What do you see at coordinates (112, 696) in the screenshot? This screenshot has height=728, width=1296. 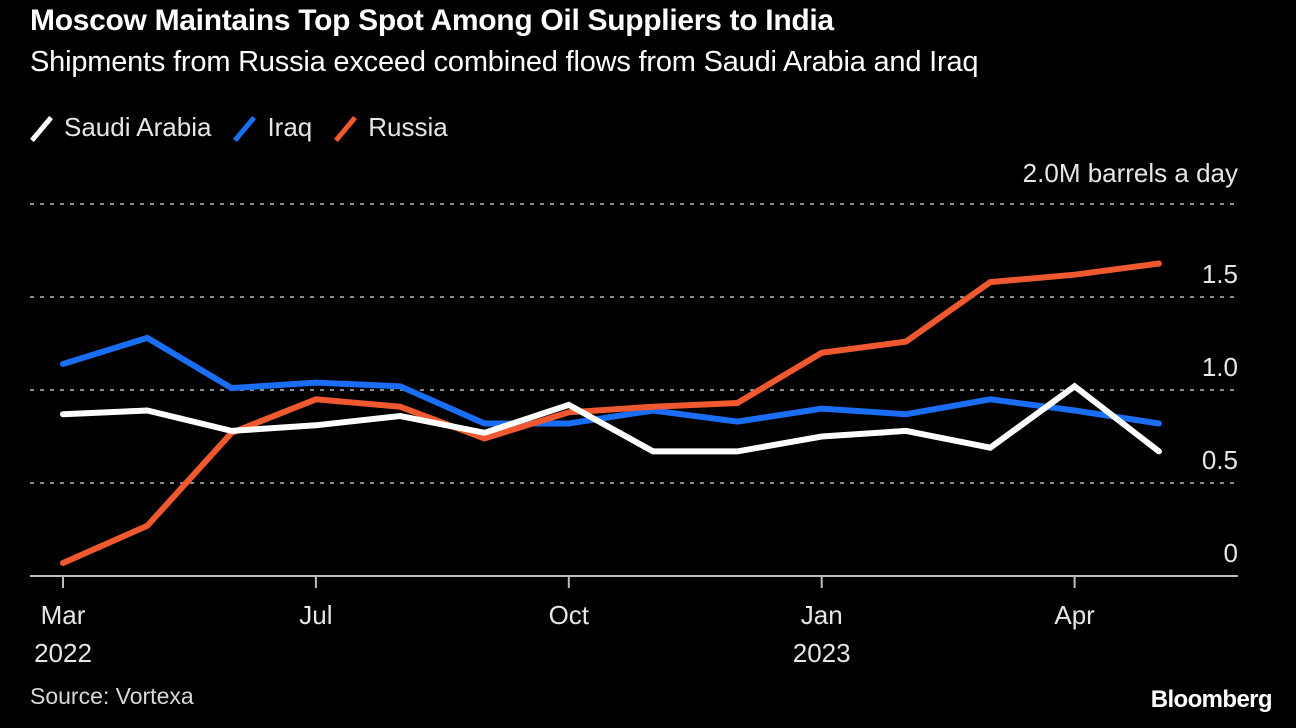 I see `source-note: Source: Vortexa` at bounding box center [112, 696].